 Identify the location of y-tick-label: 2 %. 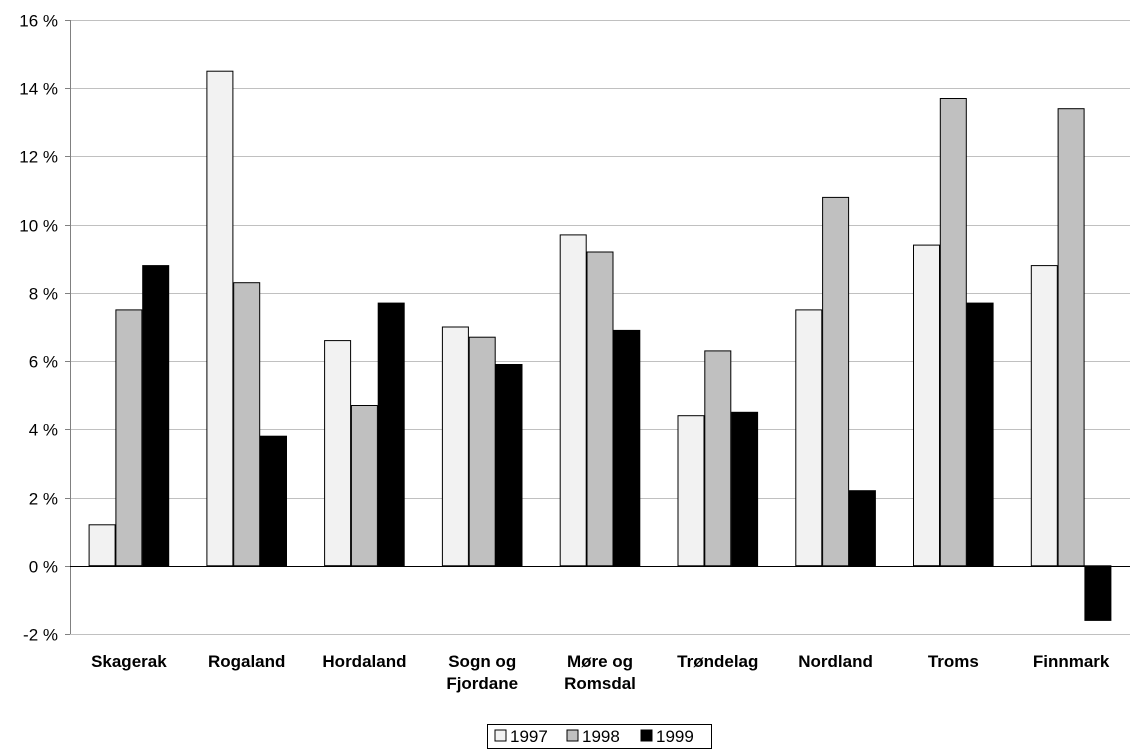
(43, 499).